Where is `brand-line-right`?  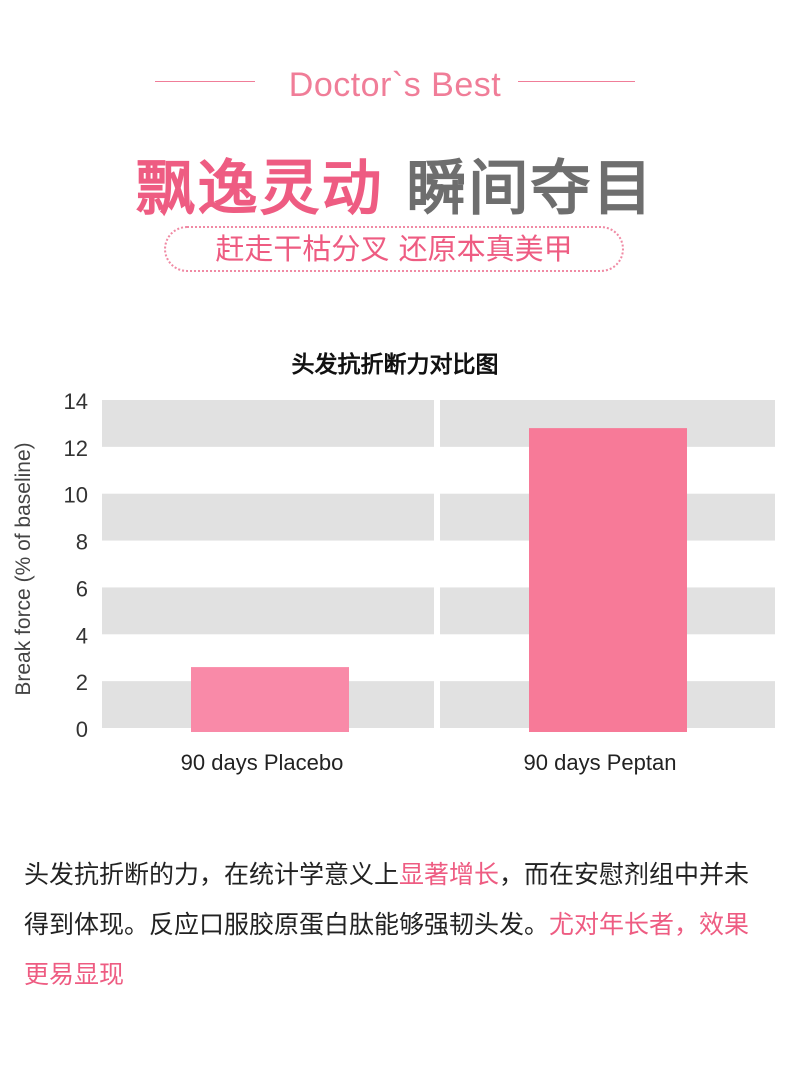 brand-line-right is located at coordinates (576, 81).